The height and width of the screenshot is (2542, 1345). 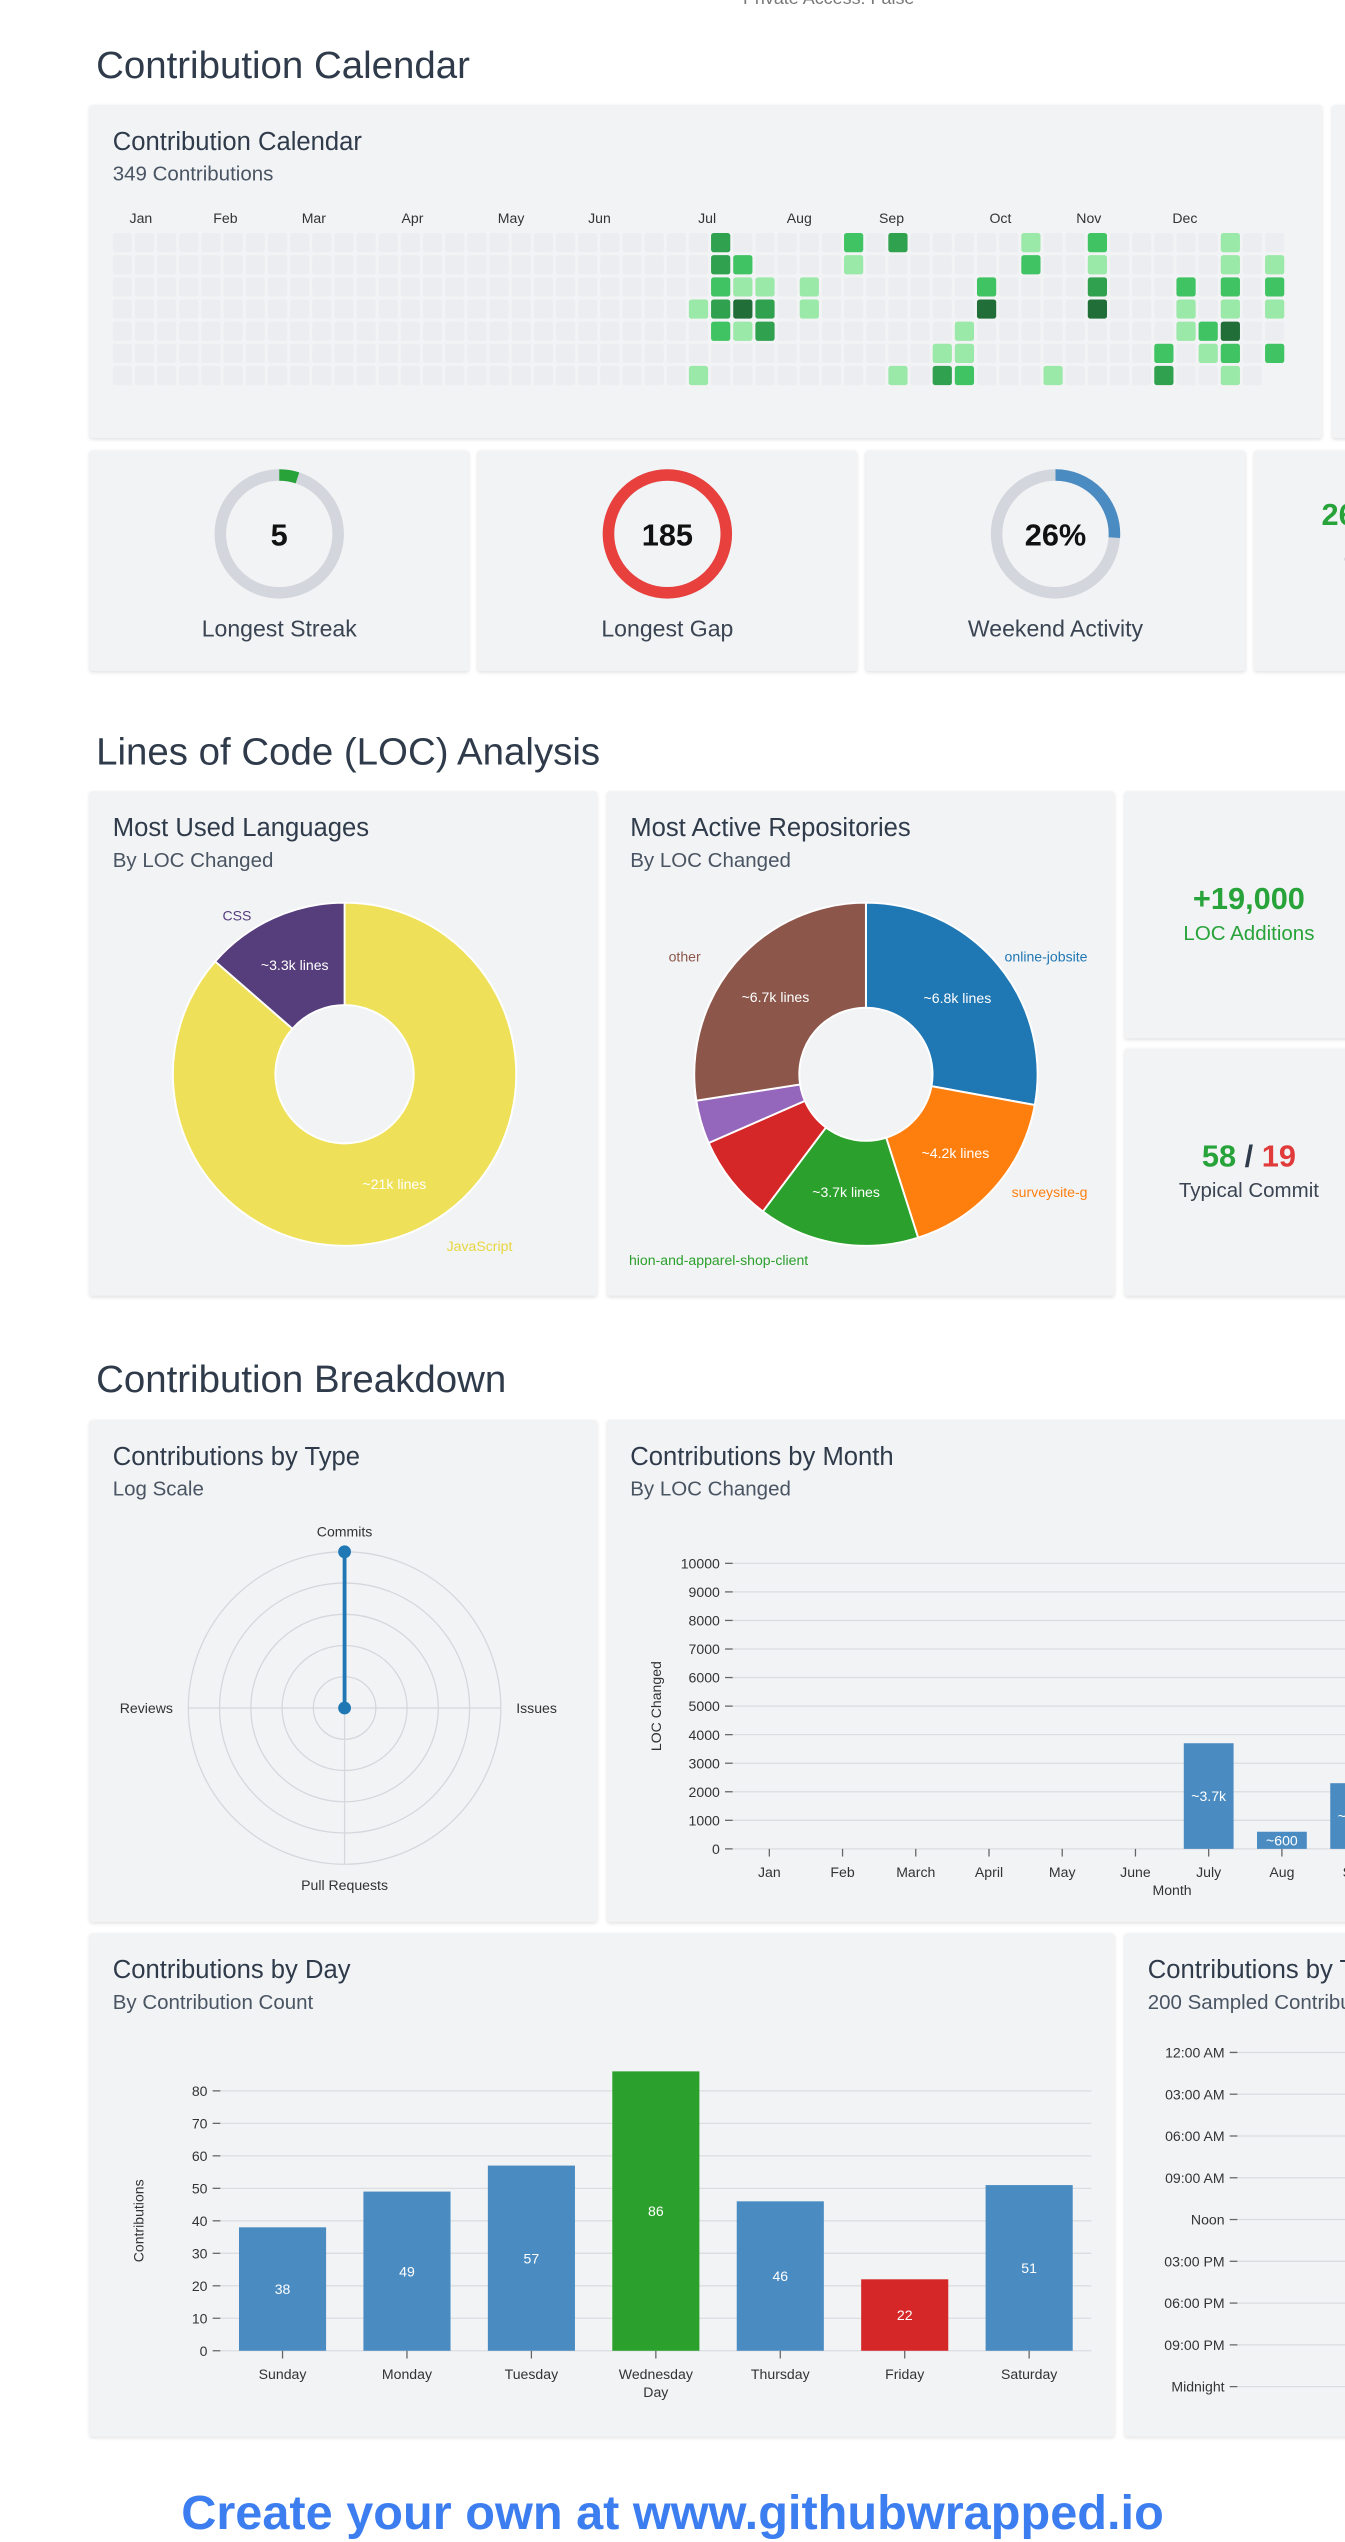 I want to click on loc-additions-value: +19,000, so click(x=1248, y=899).